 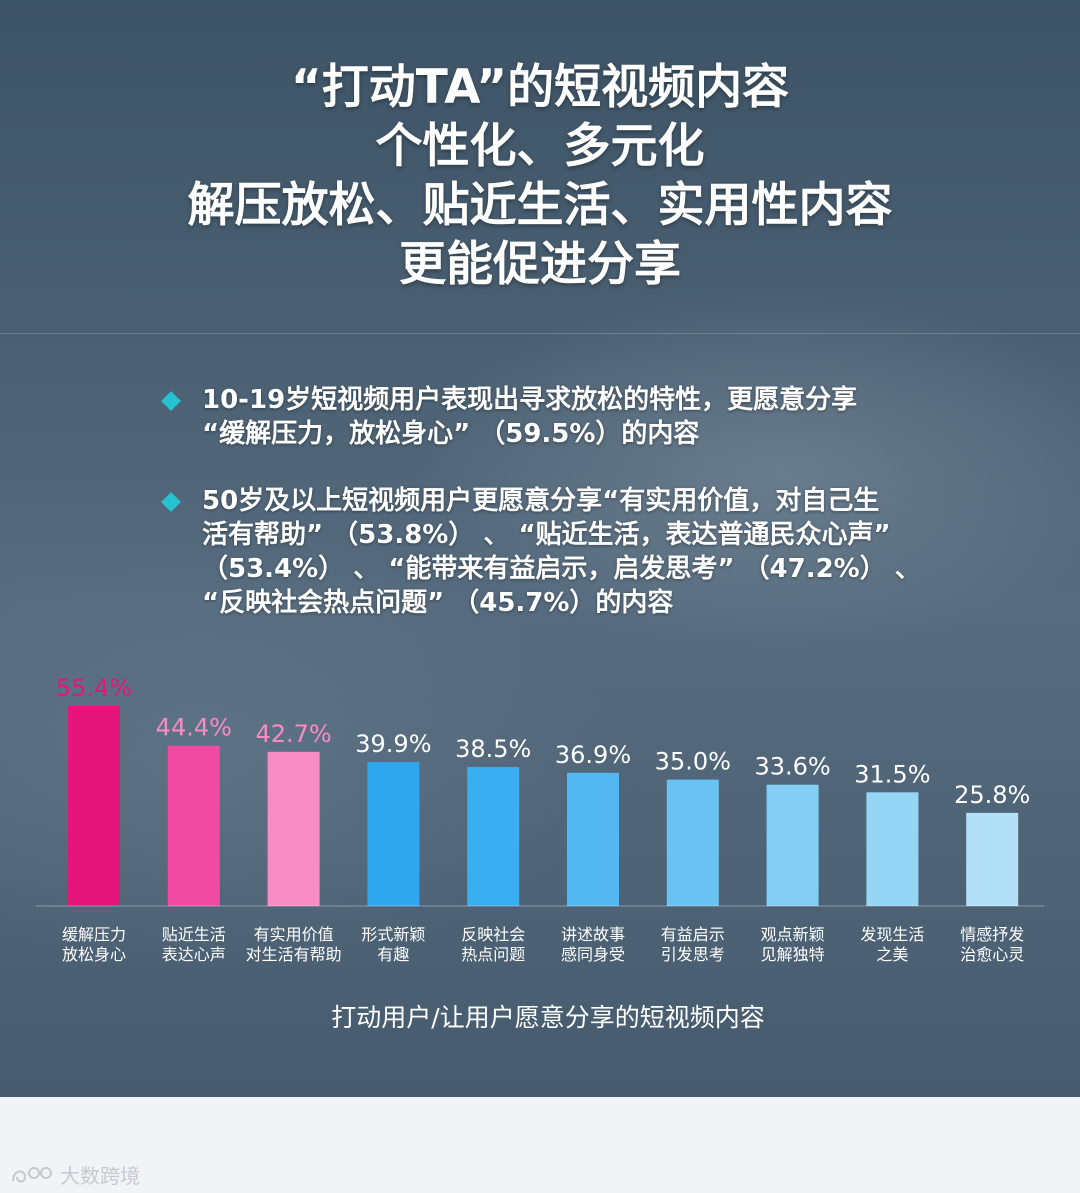 I want to click on category-tick-label: 治愈心灵, so click(x=992, y=954).